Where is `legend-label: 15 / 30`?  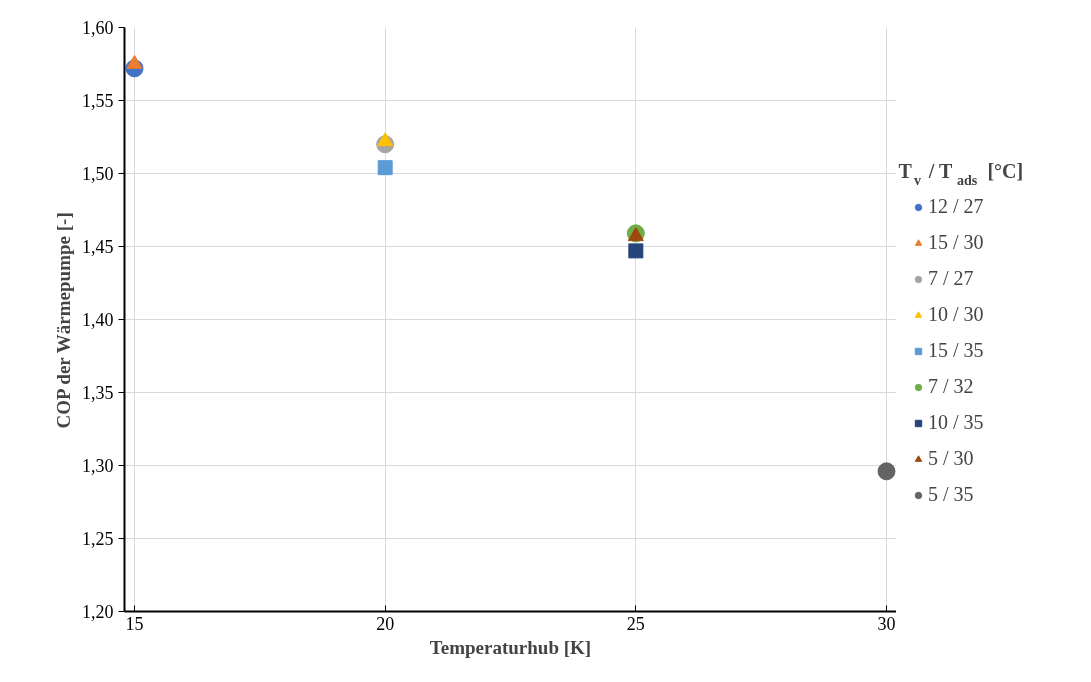 legend-label: 15 / 30 is located at coordinates (956, 242).